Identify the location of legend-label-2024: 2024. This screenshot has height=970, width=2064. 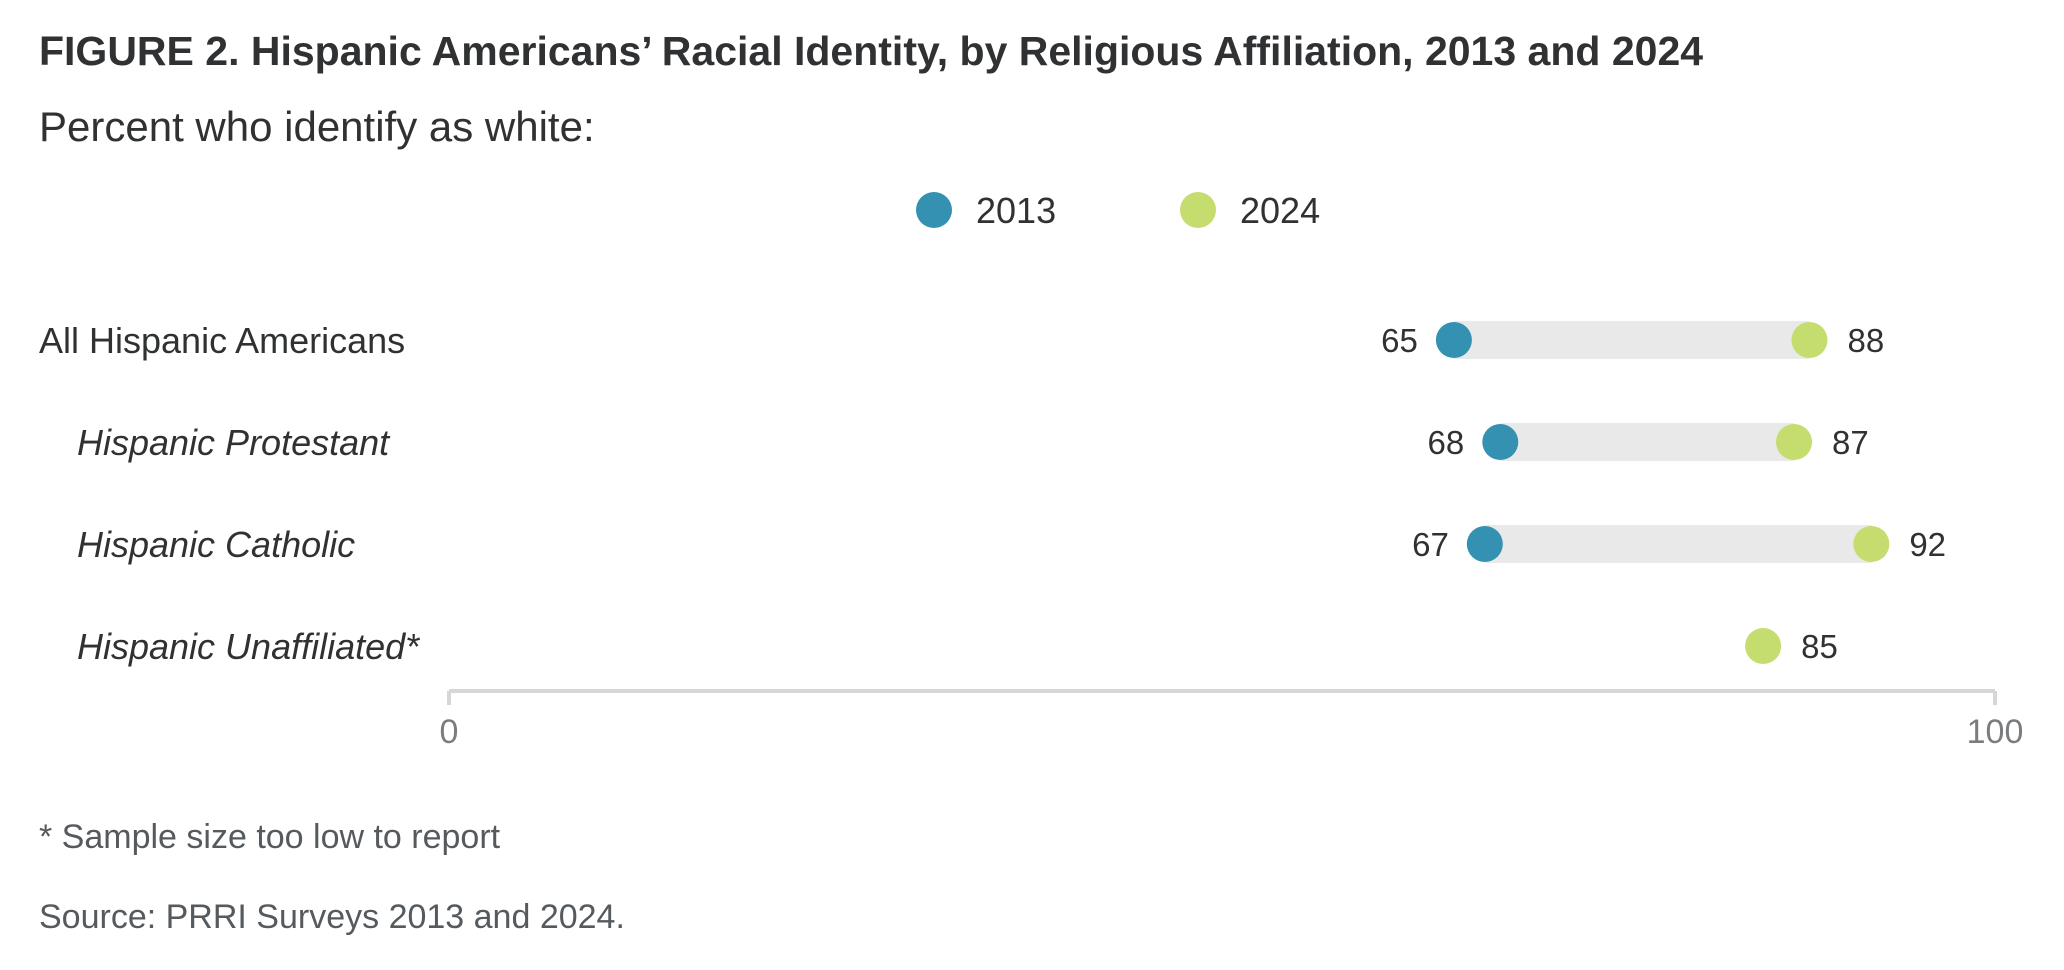
(1280, 210).